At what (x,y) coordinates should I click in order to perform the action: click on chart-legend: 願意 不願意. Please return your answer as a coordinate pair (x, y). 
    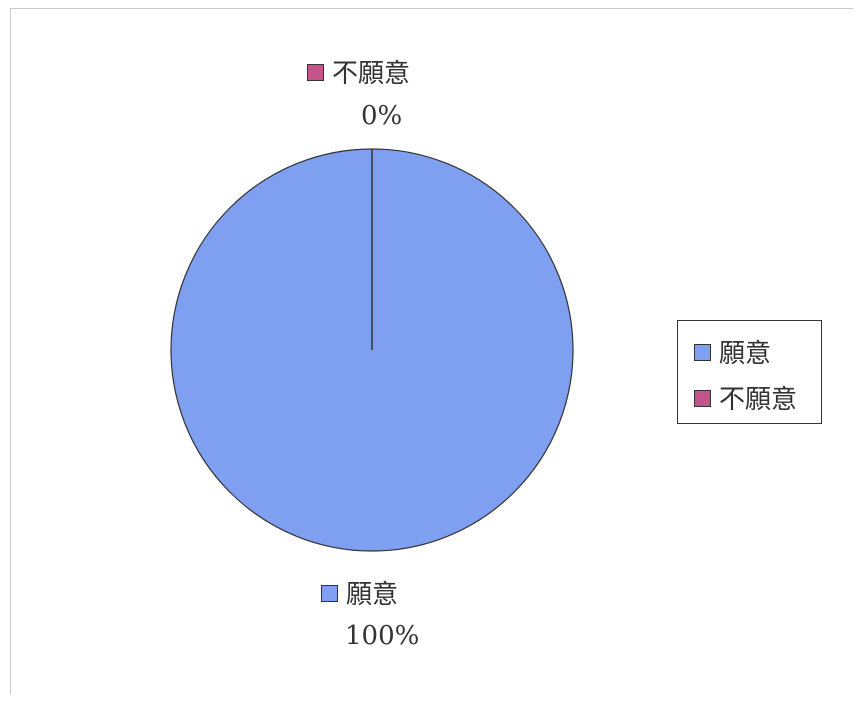
    Looking at the image, I should click on (749, 372).